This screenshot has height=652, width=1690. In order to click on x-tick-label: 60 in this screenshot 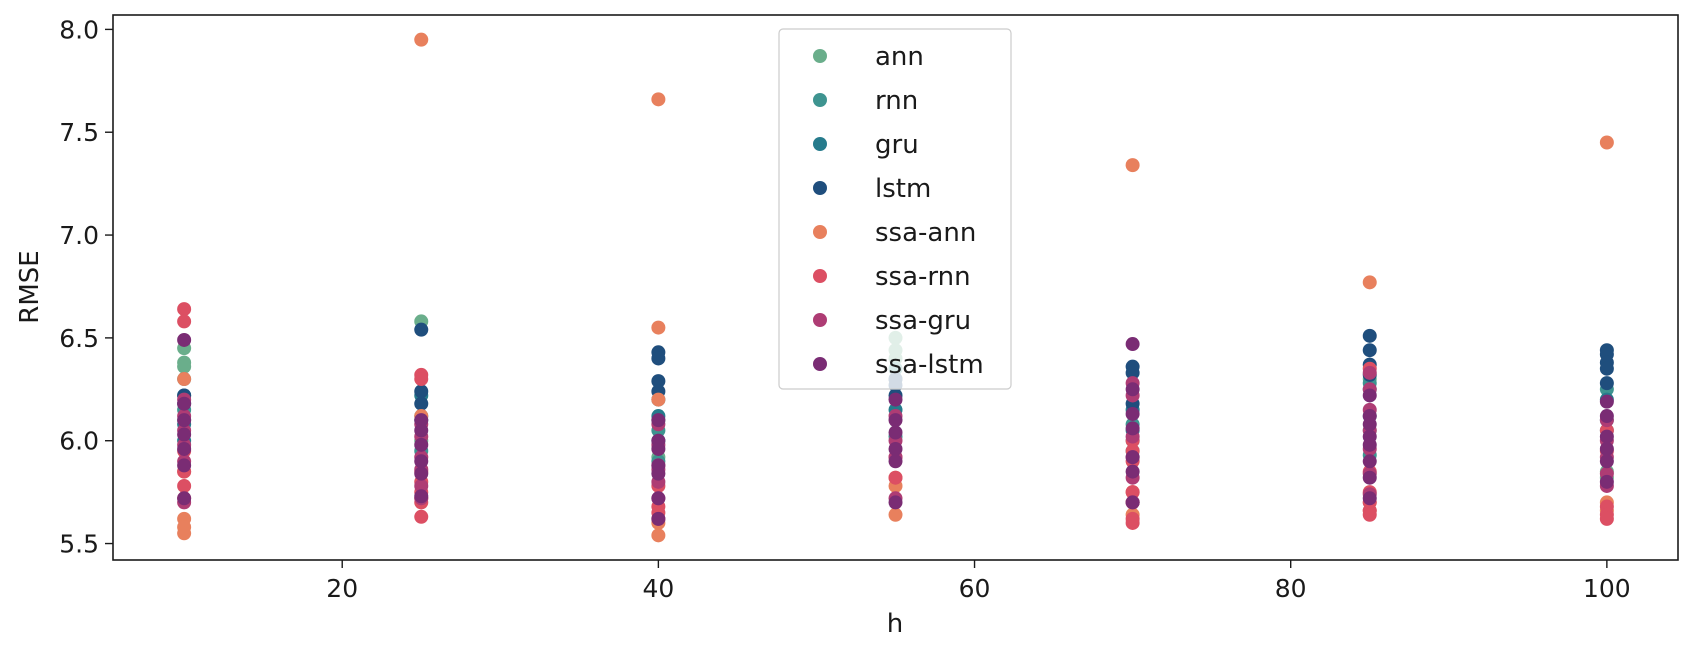, I will do `click(975, 588)`.